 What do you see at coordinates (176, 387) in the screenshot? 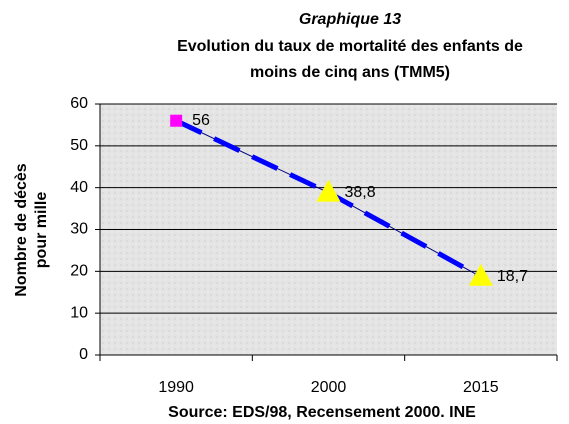
I see `x-tick-label: 1990` at bounding box center [176, 387].